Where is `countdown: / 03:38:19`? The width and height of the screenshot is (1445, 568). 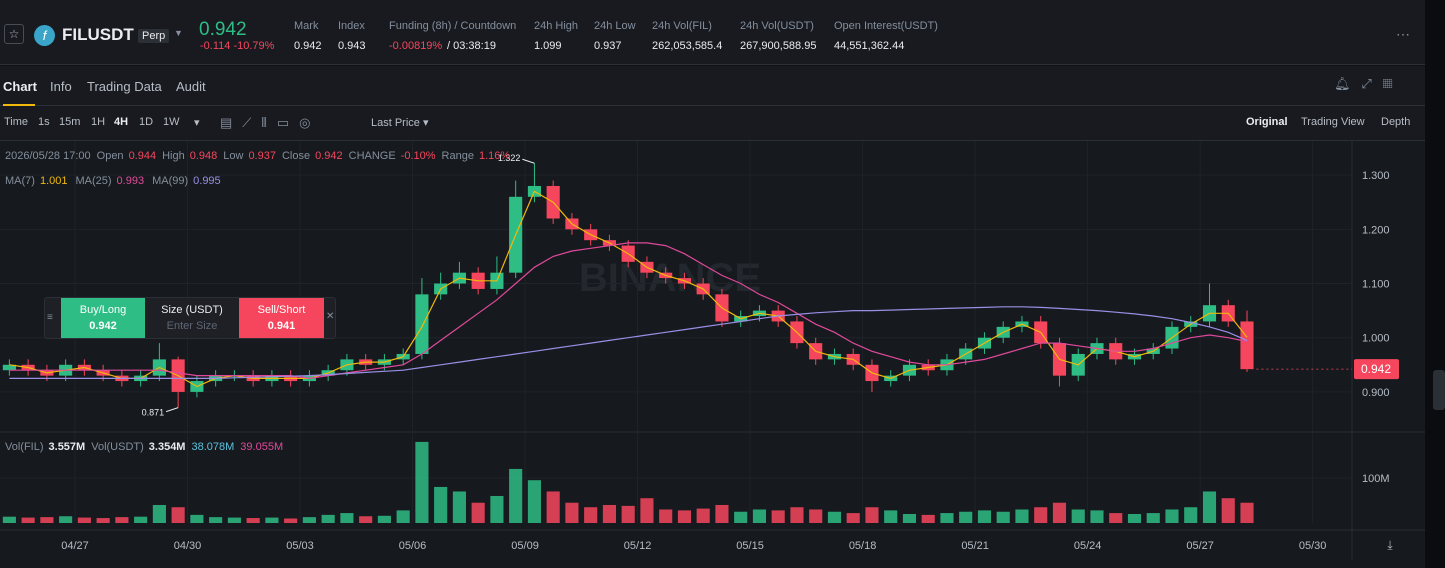 countdown: / 03:38:19 is located at coordinates (471, 46).